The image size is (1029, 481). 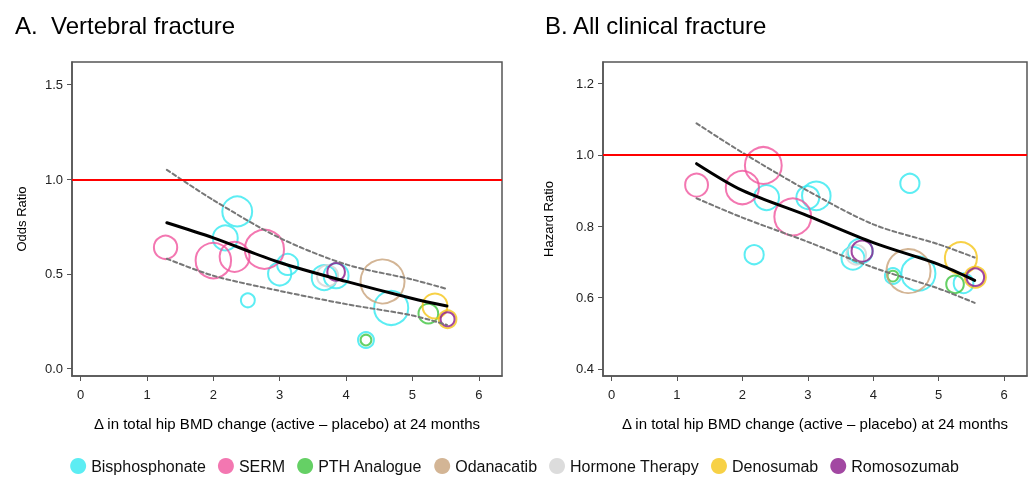 I want to click on legend-label: PTH Analogue, so click(x=370, y=466).